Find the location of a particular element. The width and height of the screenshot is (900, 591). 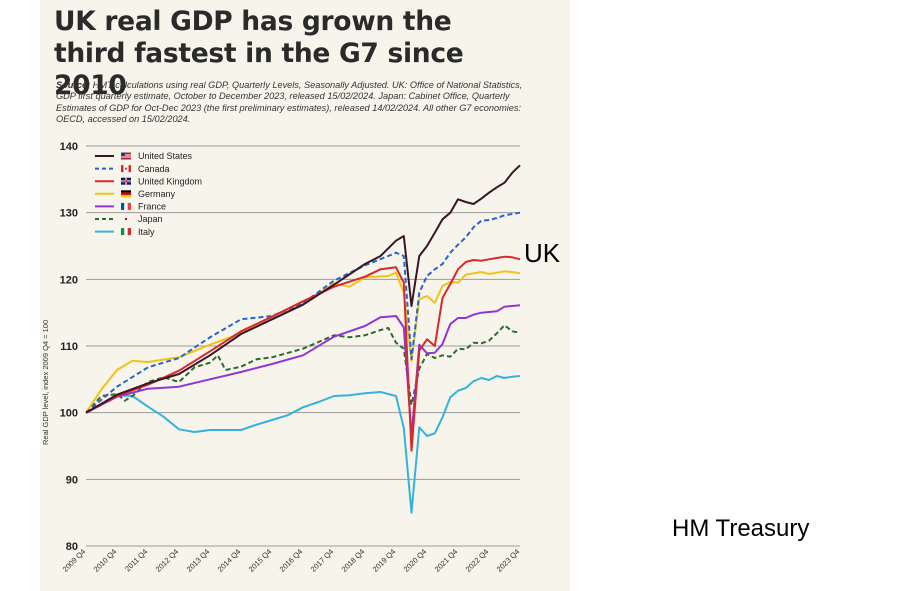

y-tick-label: 100 is located at coordinates (69, 414).